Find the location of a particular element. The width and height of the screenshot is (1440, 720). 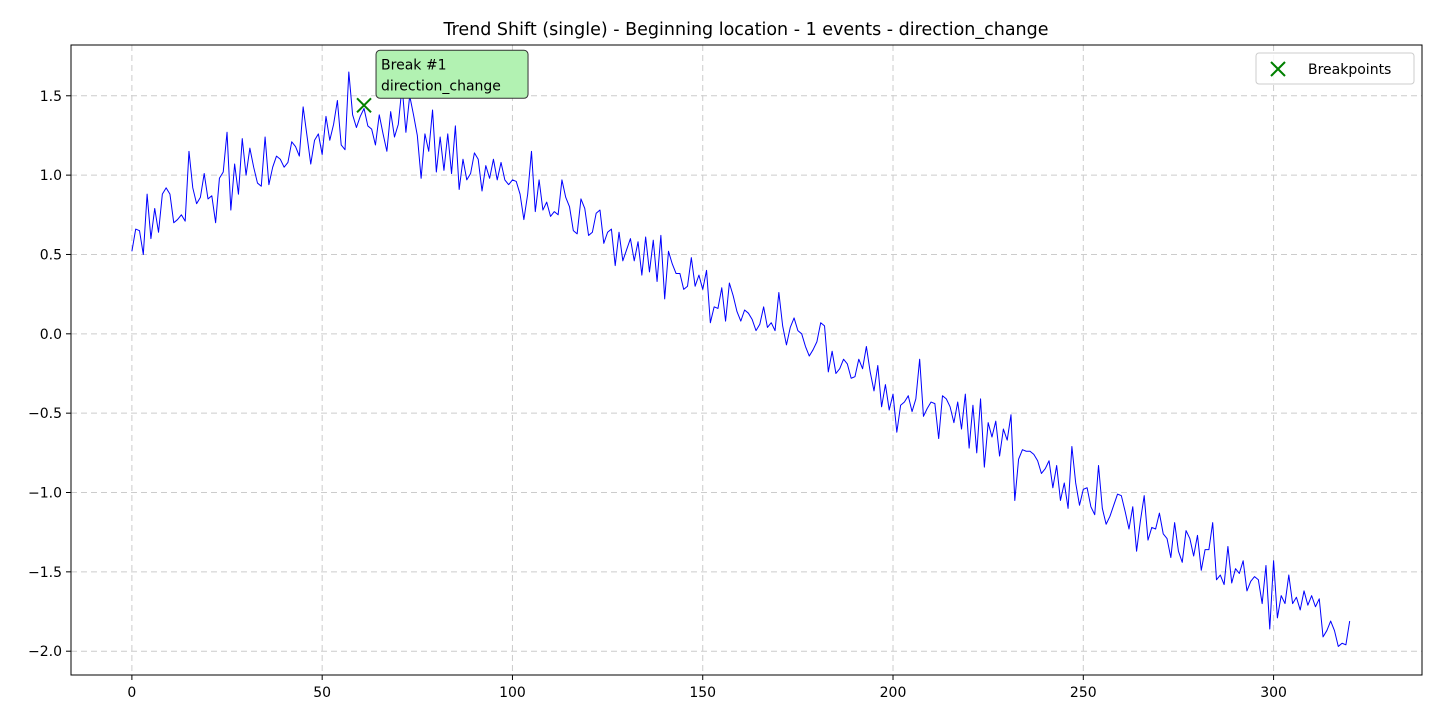

y-axis-ticks: −2.0 −1.5 −1.0 −0.5 0.0 0.5 1.0 1.5 is located at coordinates (49, 374).